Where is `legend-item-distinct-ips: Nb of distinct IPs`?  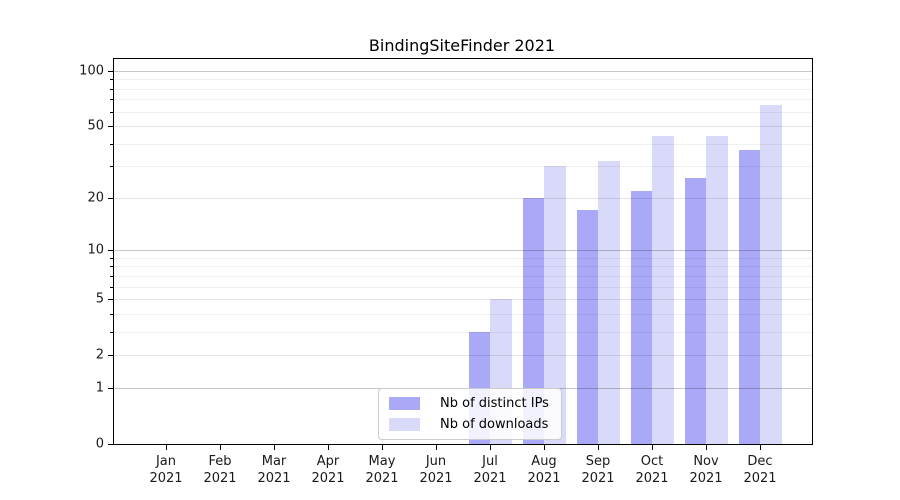
legend-item-distinct-ips: Nb of distinct IPs is located at coordinates (469, 403).